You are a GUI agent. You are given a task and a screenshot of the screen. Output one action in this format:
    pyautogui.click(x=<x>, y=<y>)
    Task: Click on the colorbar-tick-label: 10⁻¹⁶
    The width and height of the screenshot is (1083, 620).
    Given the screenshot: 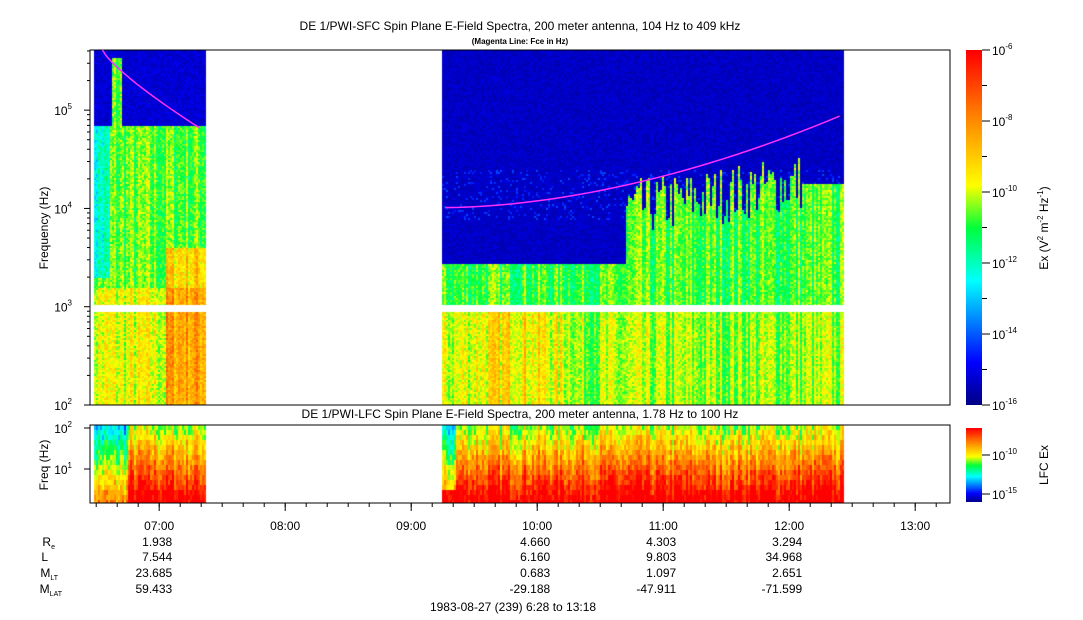 What is the action you would take?
    pyautogui.click(x=1004, y=405)
    